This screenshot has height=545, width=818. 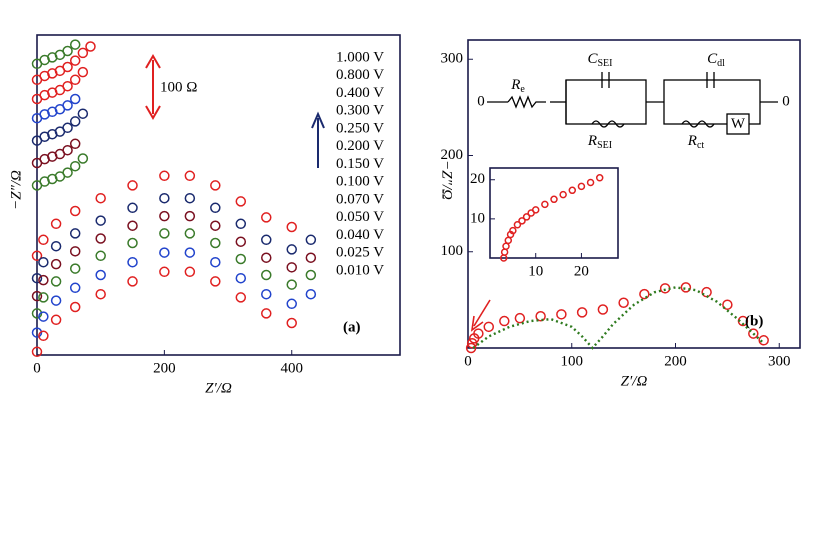 What do you see at coordinates (599, 142) in the screenshot?
I see `circuit-label: RSEI` at bounding box center [599, 142].